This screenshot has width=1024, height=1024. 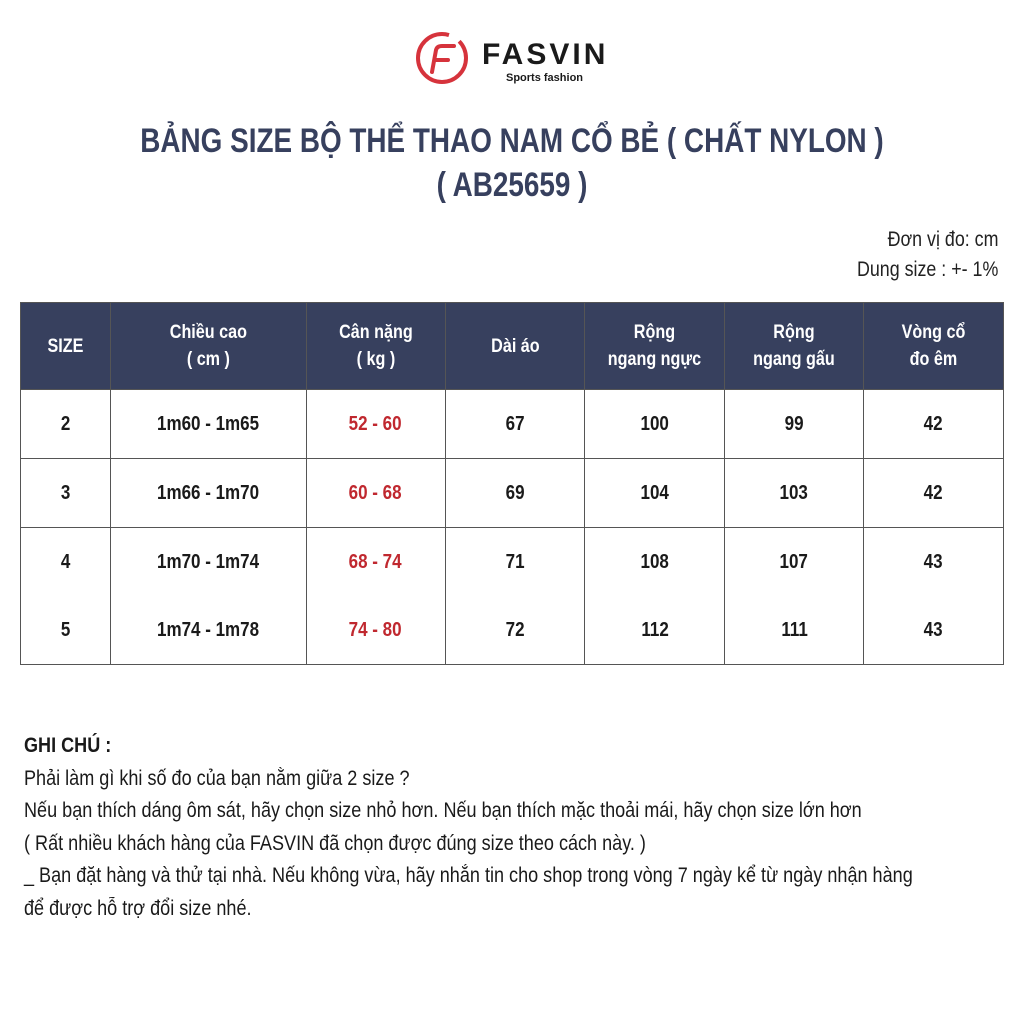 I want to click on cell-value: 111, so click(x=794, y=629).